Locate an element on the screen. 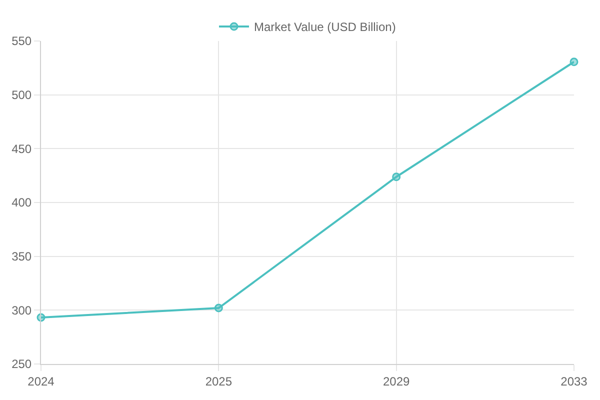  x-tick-label: 2029 is located at coordinates (396, 381).